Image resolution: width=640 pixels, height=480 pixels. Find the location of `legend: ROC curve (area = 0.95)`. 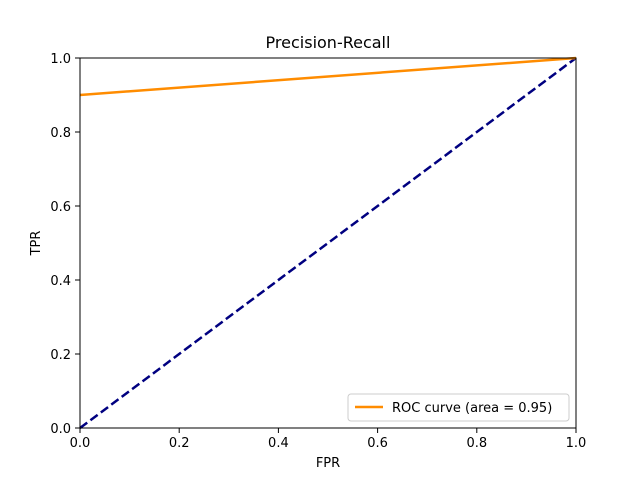

legend: ROC curve (area = 0.95) is located at coordinates (458, 407).